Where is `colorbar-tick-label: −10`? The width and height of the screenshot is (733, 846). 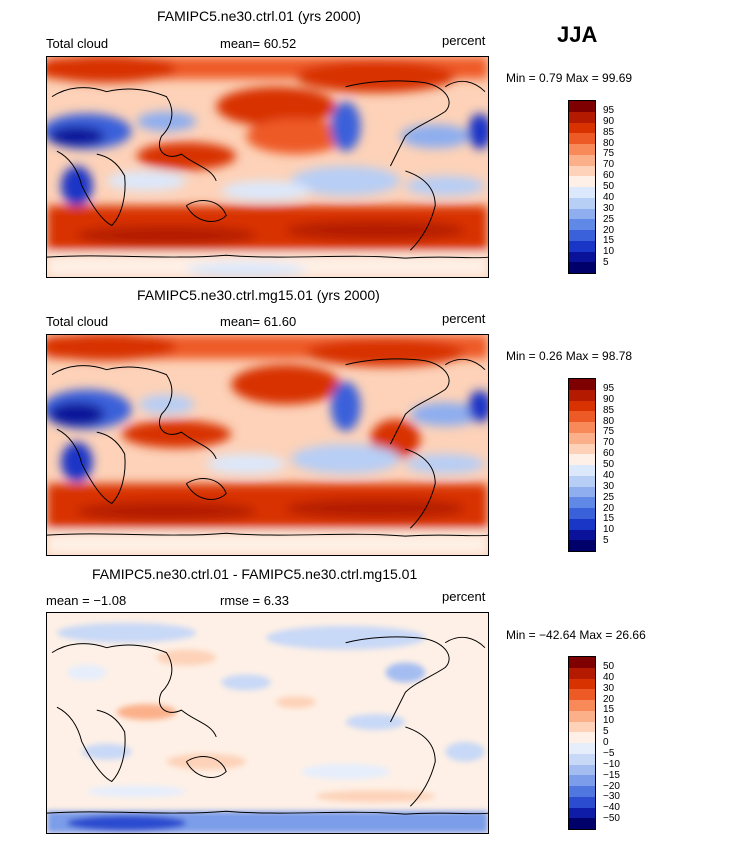
colorbar-tick-label: −10 is located at coordinates (611, 764).